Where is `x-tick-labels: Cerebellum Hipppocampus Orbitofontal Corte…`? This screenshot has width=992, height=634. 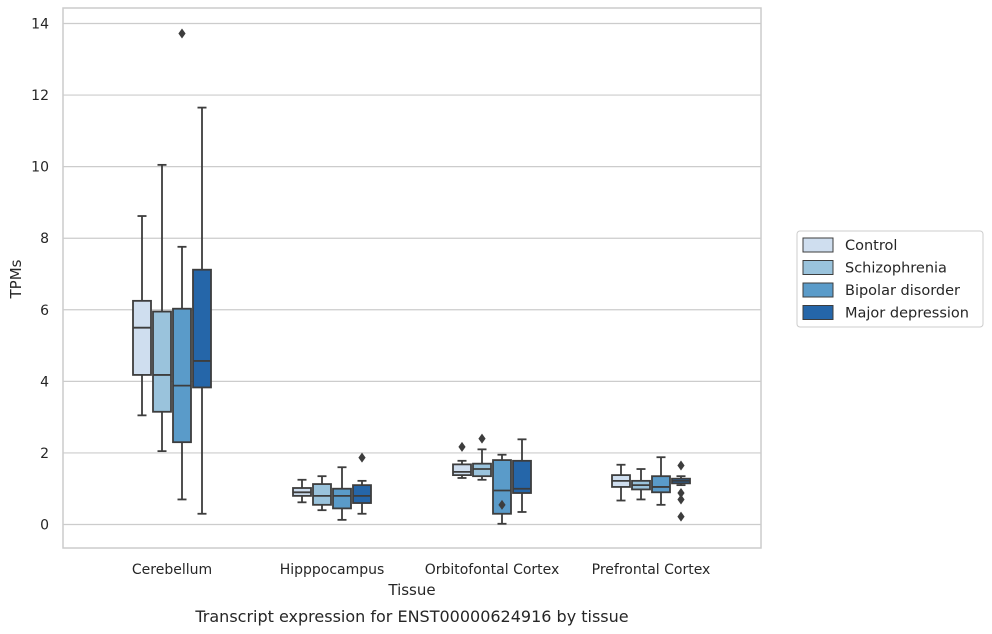
x-tick-labels: Cerebellum Hipppocampus Orbitofontal Corte… is located at coordinates (421, 570).